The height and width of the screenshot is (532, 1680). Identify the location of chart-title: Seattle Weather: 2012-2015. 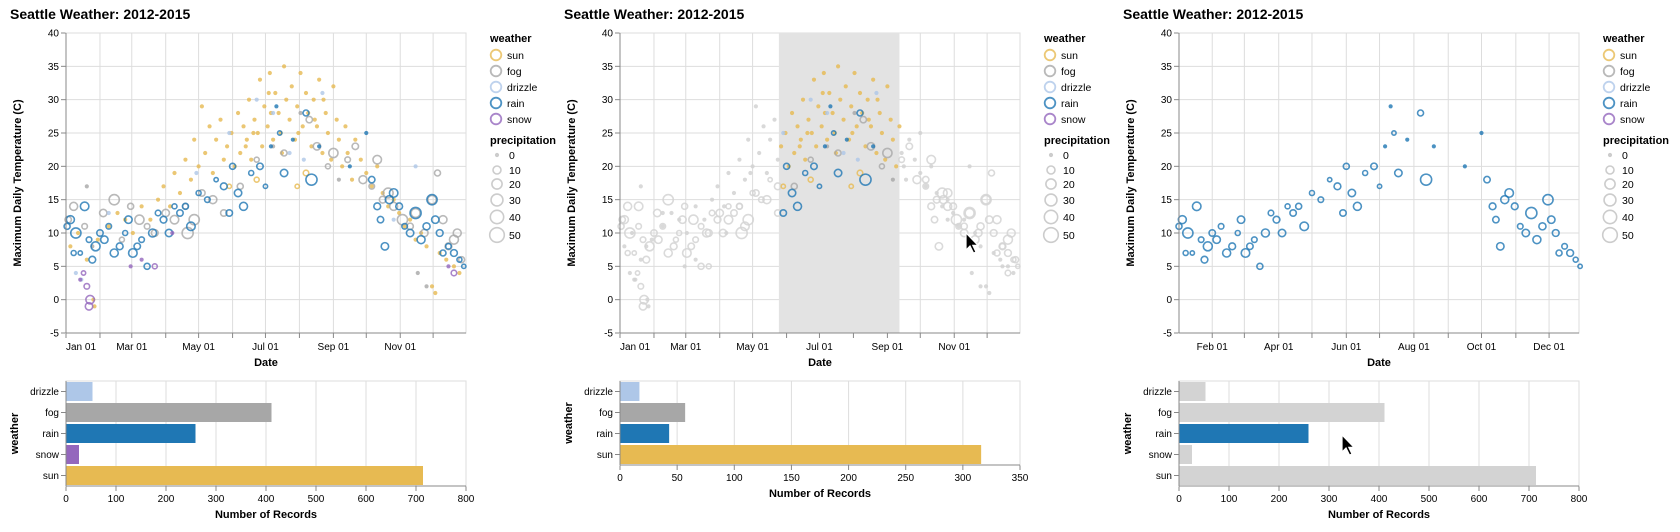
(654, 14).